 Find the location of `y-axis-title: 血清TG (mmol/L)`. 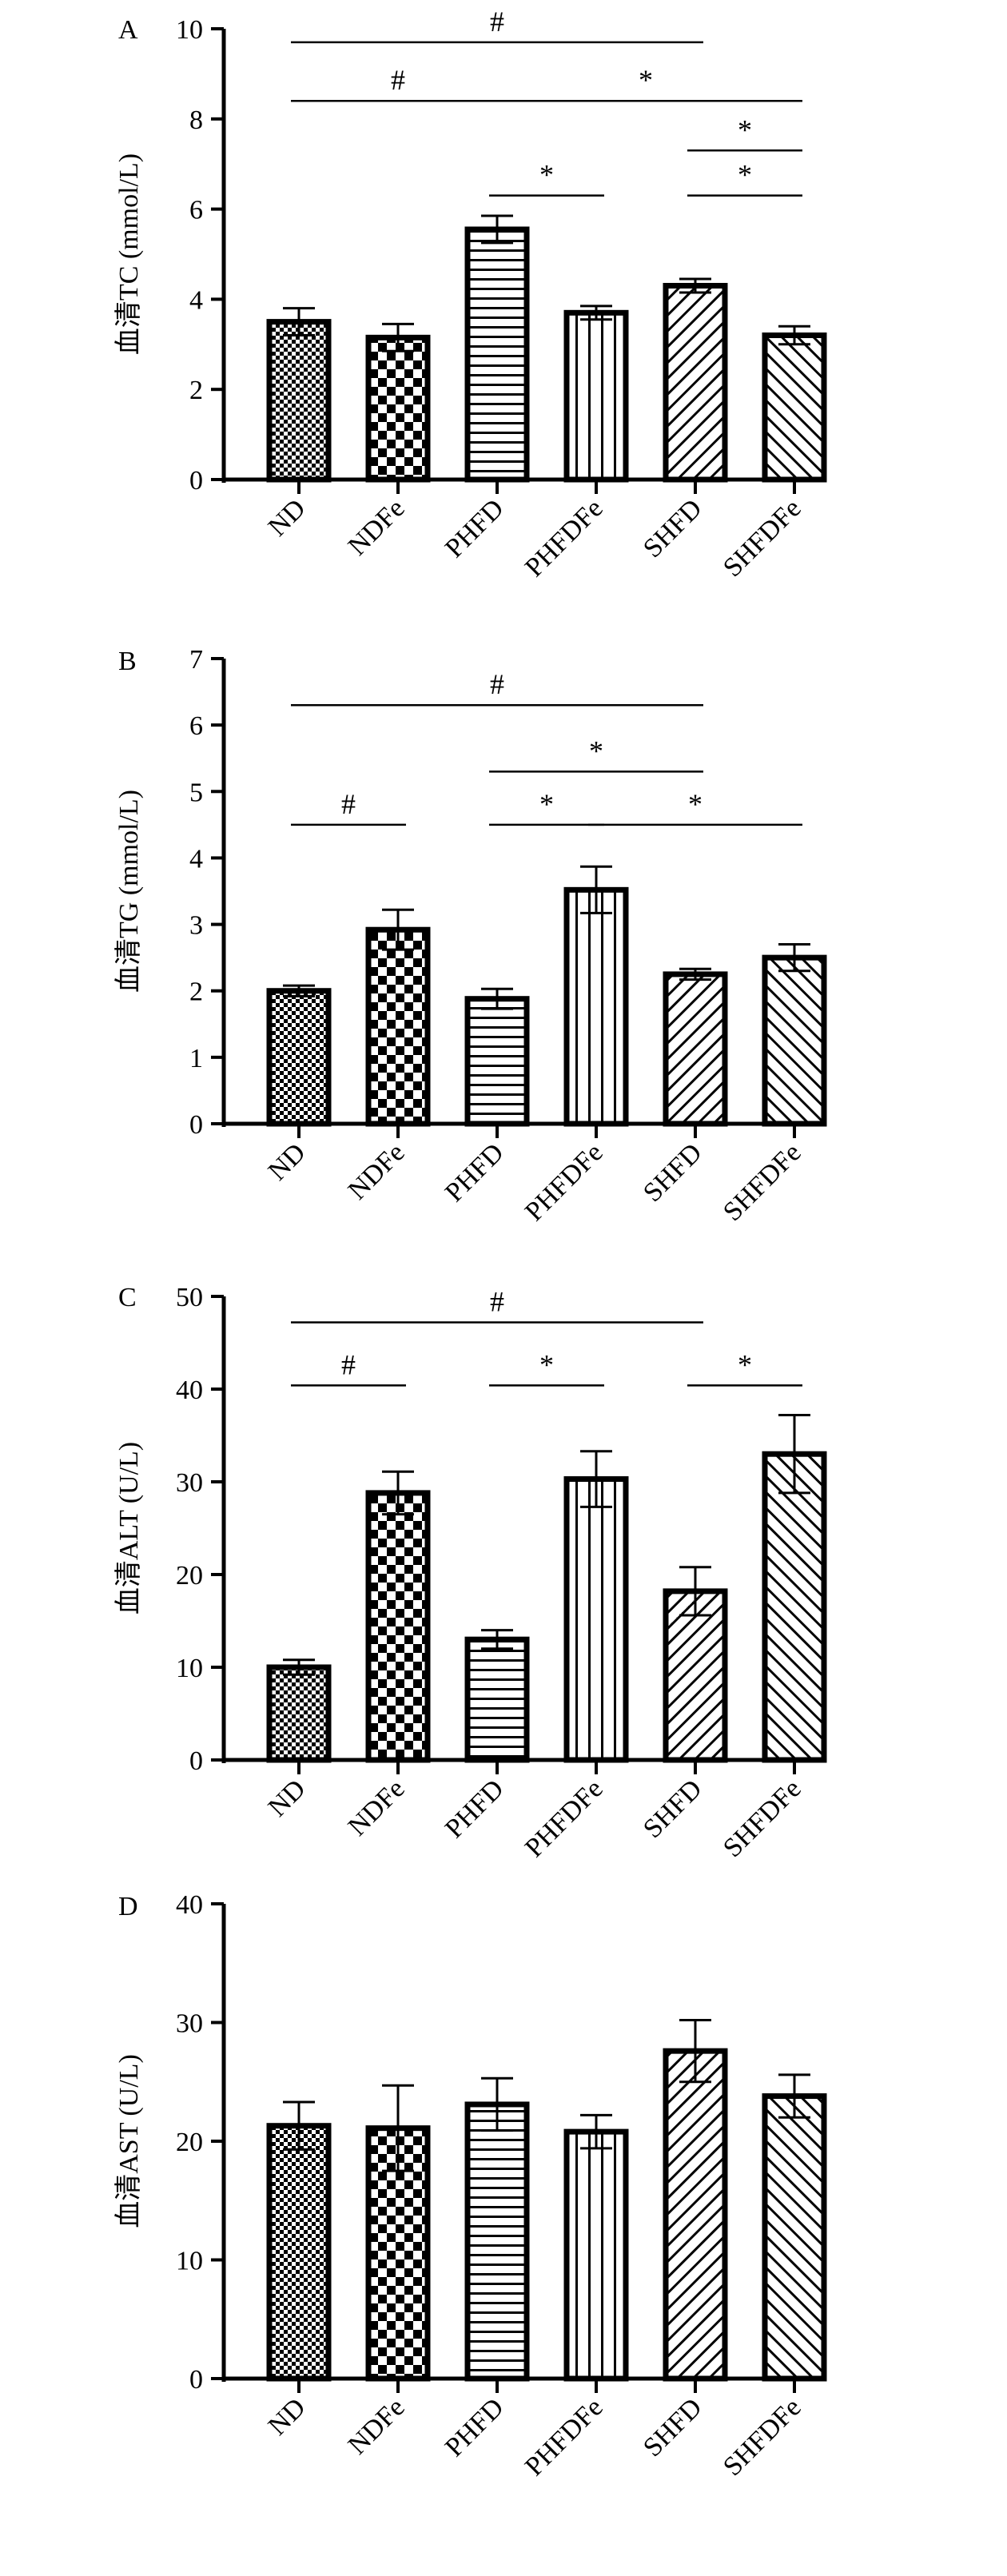

y-axis-title: 血清TG (mmol/L) is located at coordinates (128, 891).